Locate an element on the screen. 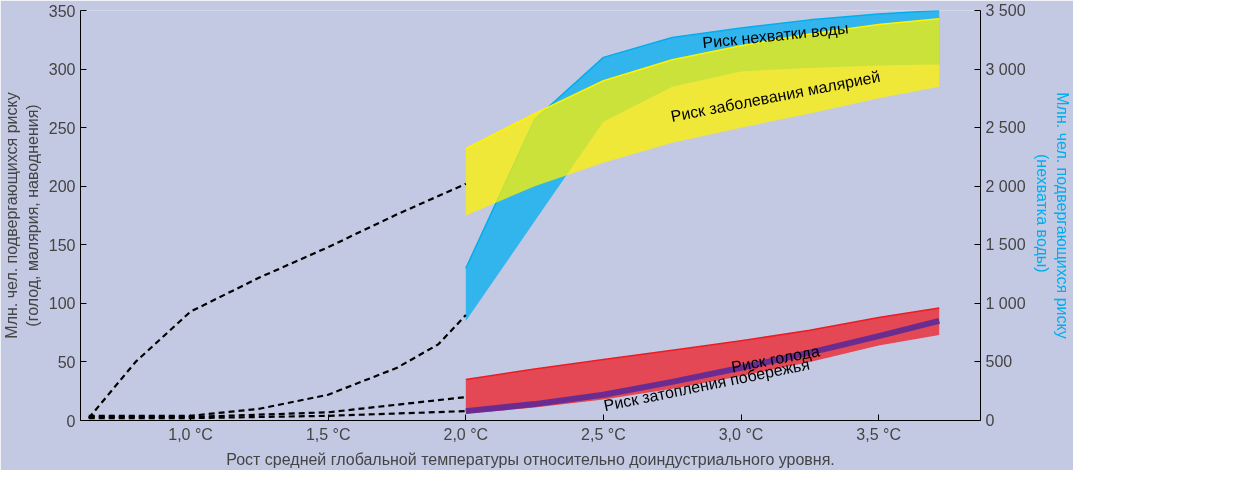  x-tick-label: 3,5 °C is located at coordinates (878, 434).